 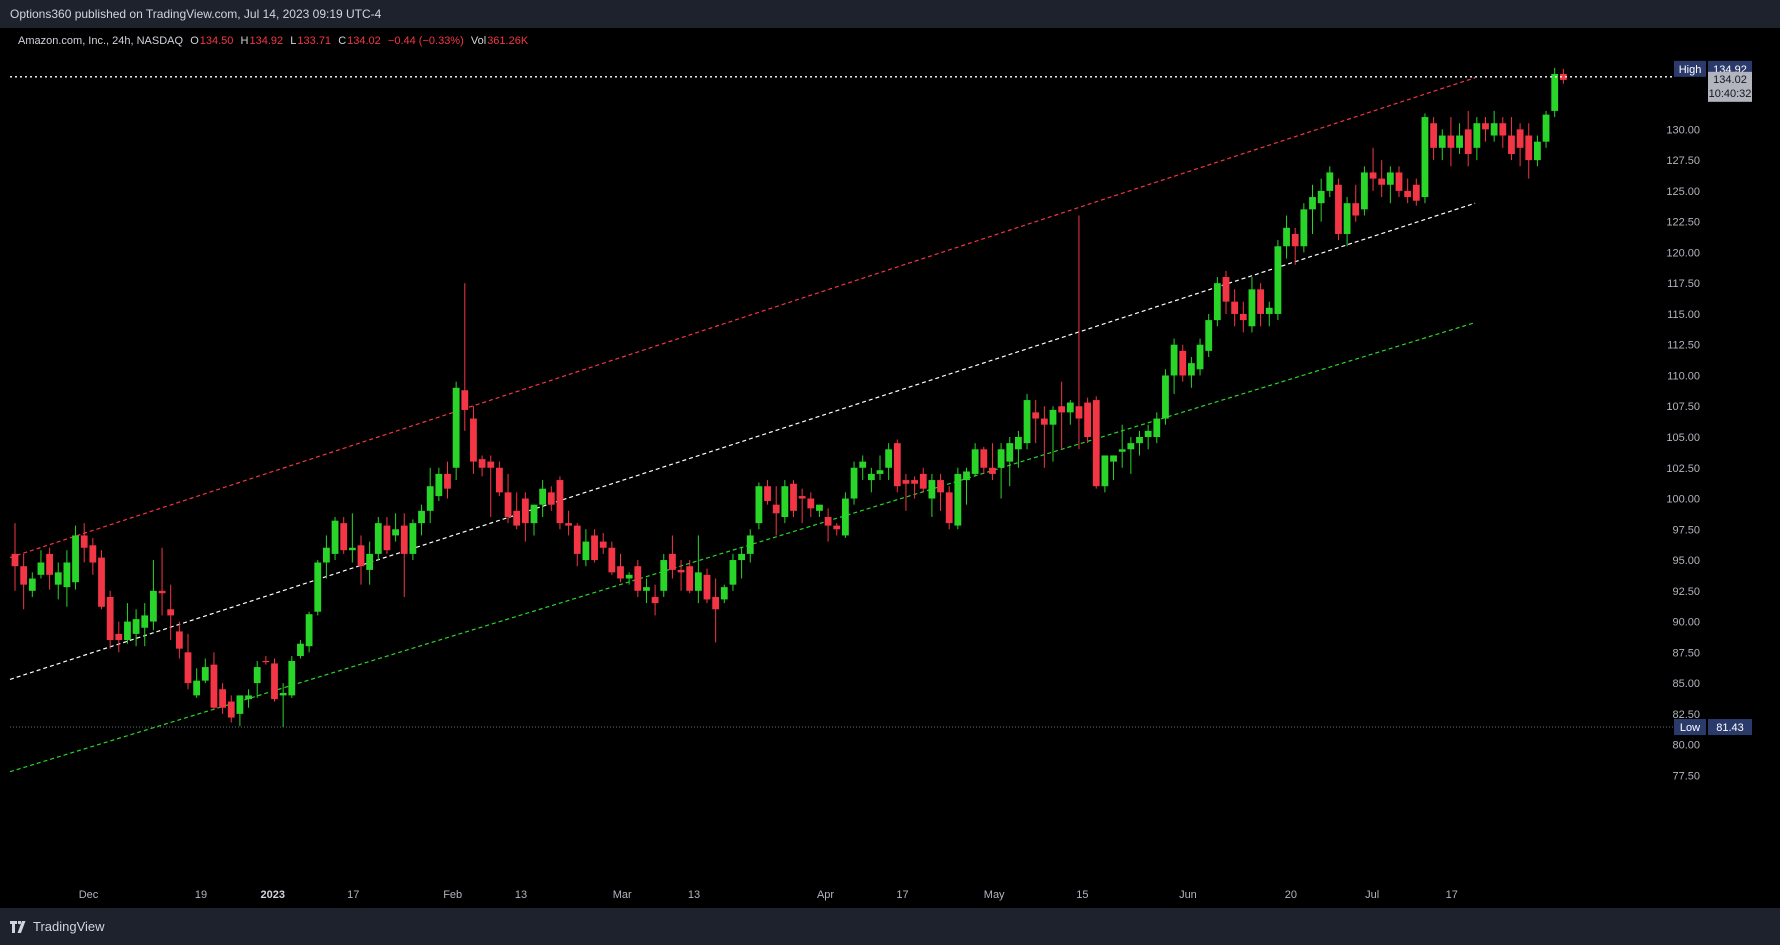 What do you see at coordinates (1683, 500) in the screenshot?
I see `y-tick-label: 100.00` at bounding box center [1683, 500].